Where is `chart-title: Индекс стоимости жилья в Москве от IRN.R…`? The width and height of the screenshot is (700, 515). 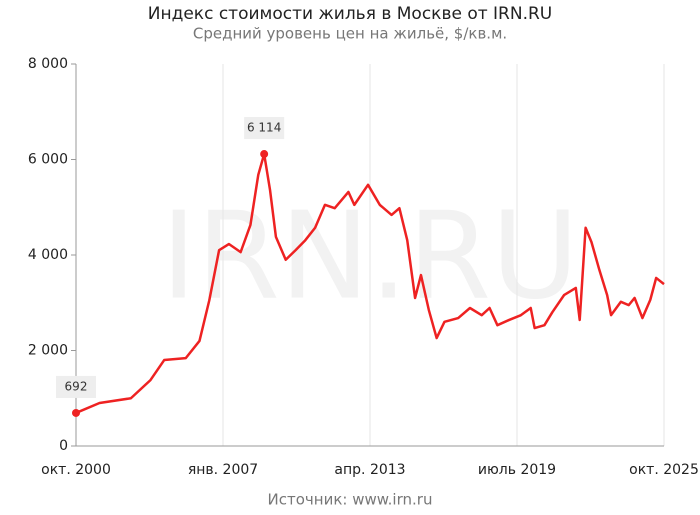
chart-title: Индекс стоимости жилья в Москве от IRN.R… is located at coordinates (350, 14).